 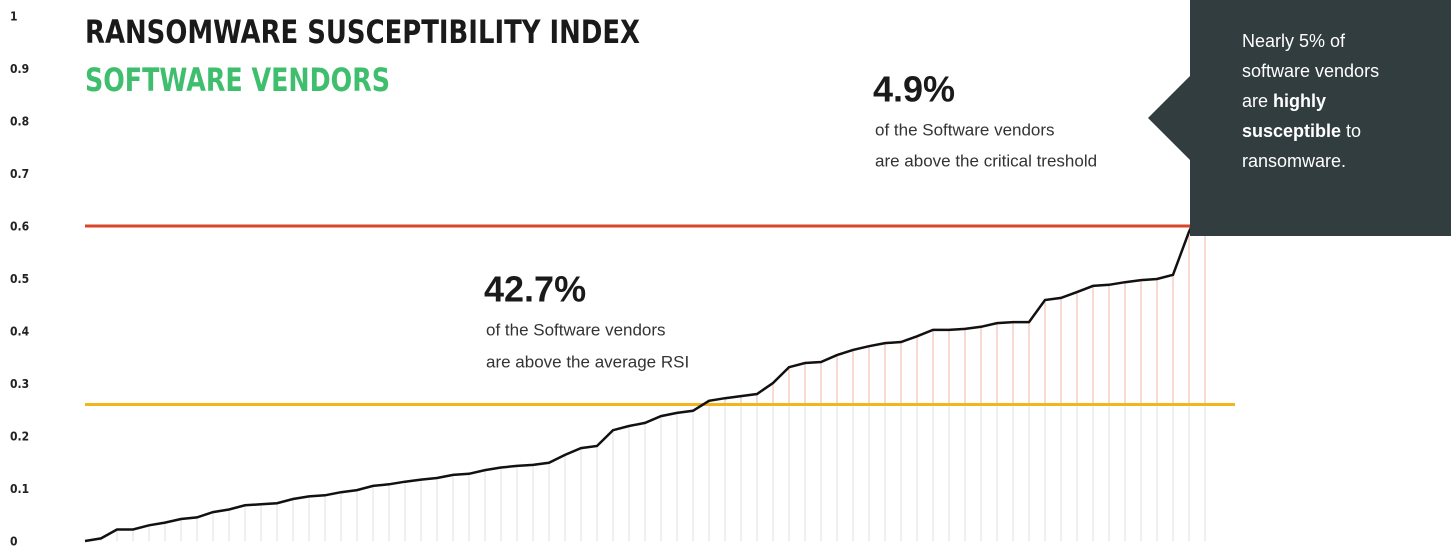 What do you see at coordinates (20, 332) in the screenshot?
I see `y-tick-label: 0.4` at bounding box center [20, 332].